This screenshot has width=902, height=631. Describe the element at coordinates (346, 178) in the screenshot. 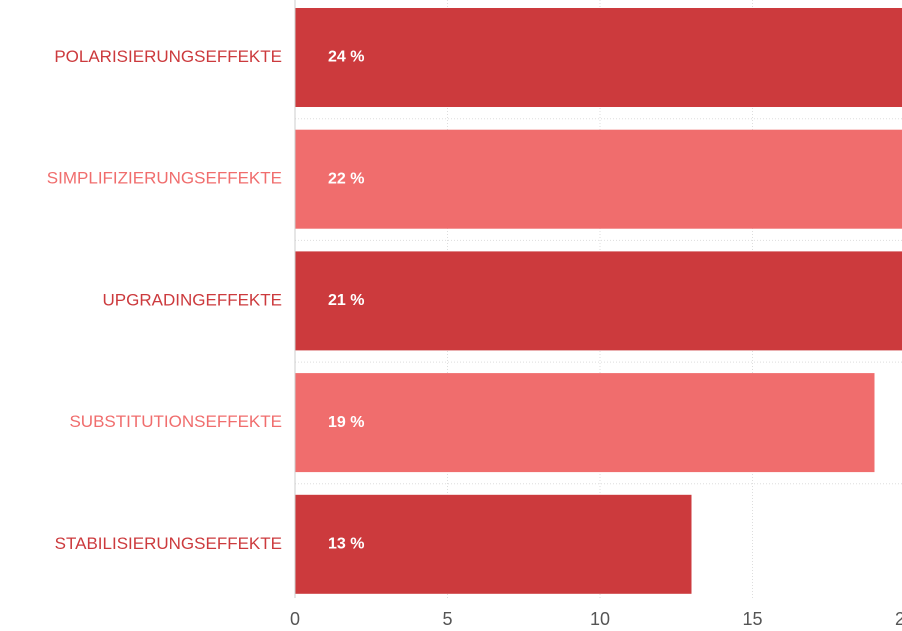

I see `value-label: 22 %` at that location.